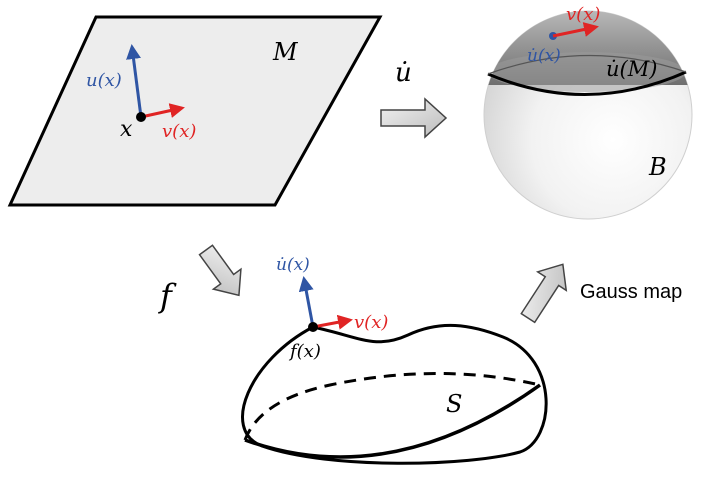  Describe the element at coordinates (575, 30) in the screenshot. I see `sphere-v-arrow` at that location.